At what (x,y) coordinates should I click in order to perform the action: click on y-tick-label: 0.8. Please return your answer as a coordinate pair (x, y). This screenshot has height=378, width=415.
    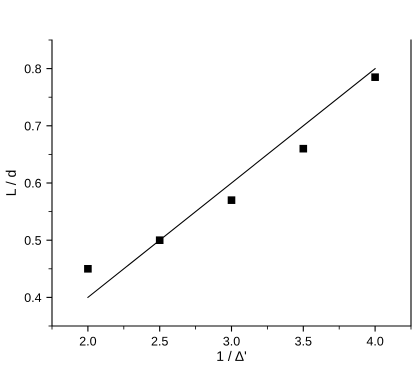
    Looking at the image, I should click on (33, 69).